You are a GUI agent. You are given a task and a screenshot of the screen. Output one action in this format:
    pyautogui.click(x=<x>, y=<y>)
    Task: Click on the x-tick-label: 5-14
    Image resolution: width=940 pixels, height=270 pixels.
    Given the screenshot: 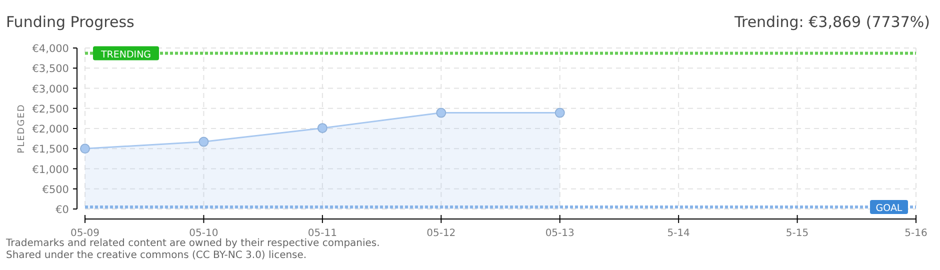 What is the action you would take?
    pyautogui.click(x=678, y=233)
    